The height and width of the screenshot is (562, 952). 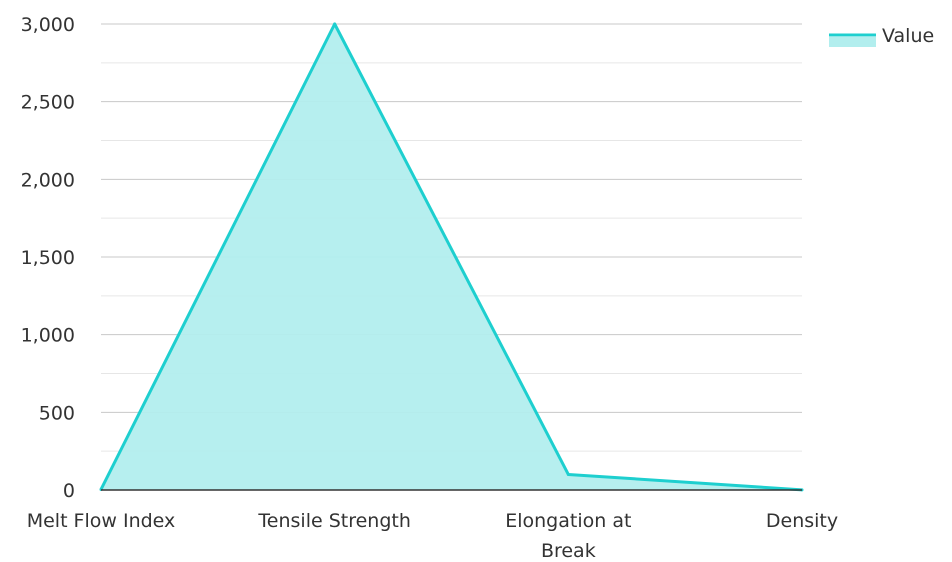 What do you see at coordinates (333, 521) in the screenshot?
I see `x-tick-label: Tensile Strength` at bounding box center [333, 521].